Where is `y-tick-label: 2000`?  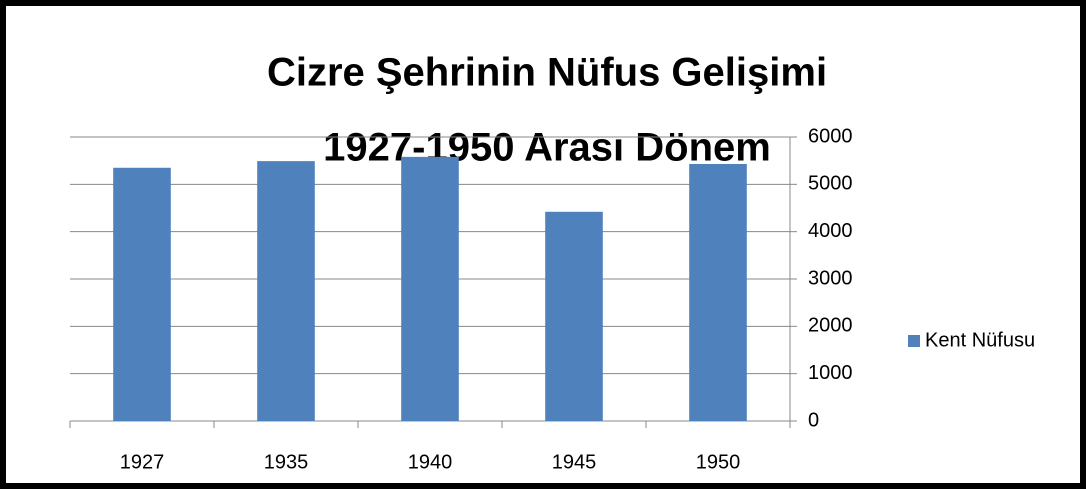
y-tick-label: 2000 is located at coordinates (830, 326).